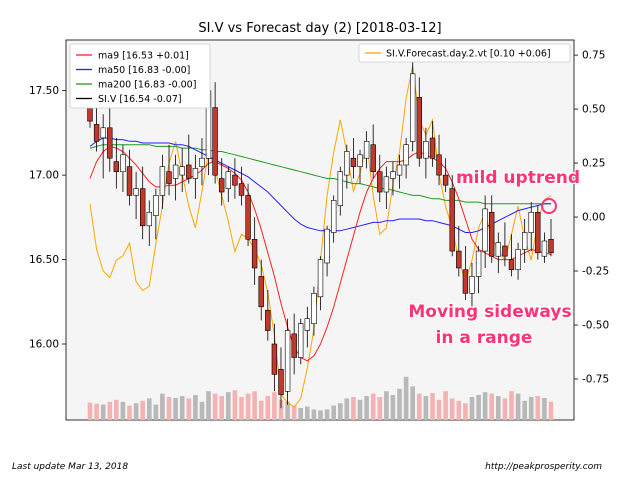 The image size is (640, 480). Describe the element at coordinates (44, 176) in the screenshot. I see `left-tick-label: 17.00` at that location.